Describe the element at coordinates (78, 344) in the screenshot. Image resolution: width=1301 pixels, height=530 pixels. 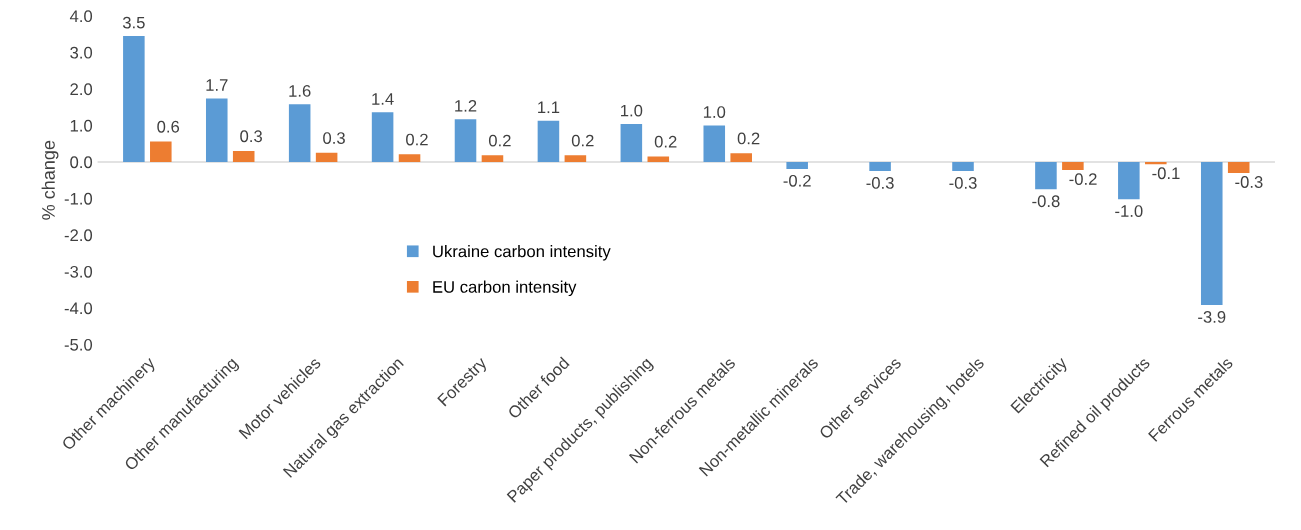
I see `y-tick-label: -5.0` at that location.